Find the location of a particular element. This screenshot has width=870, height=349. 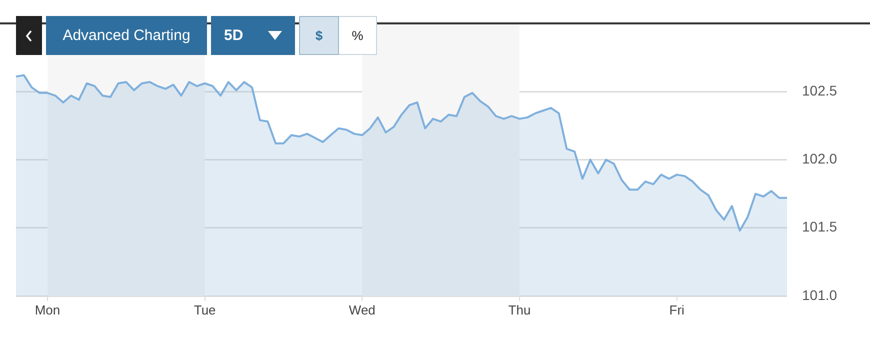

x-tick-label: Mon is located at coordinates (47, 310).